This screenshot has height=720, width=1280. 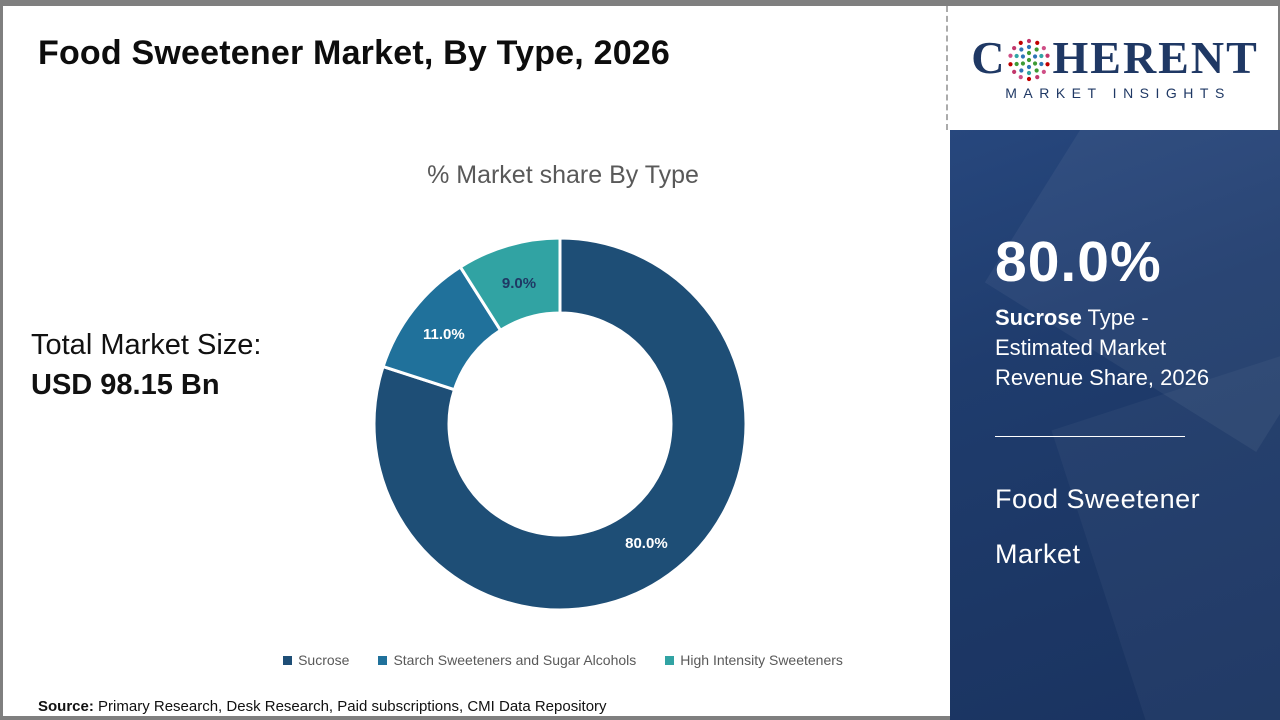 I want to click on logo-letter-c: C, so click(x=989, y=57).